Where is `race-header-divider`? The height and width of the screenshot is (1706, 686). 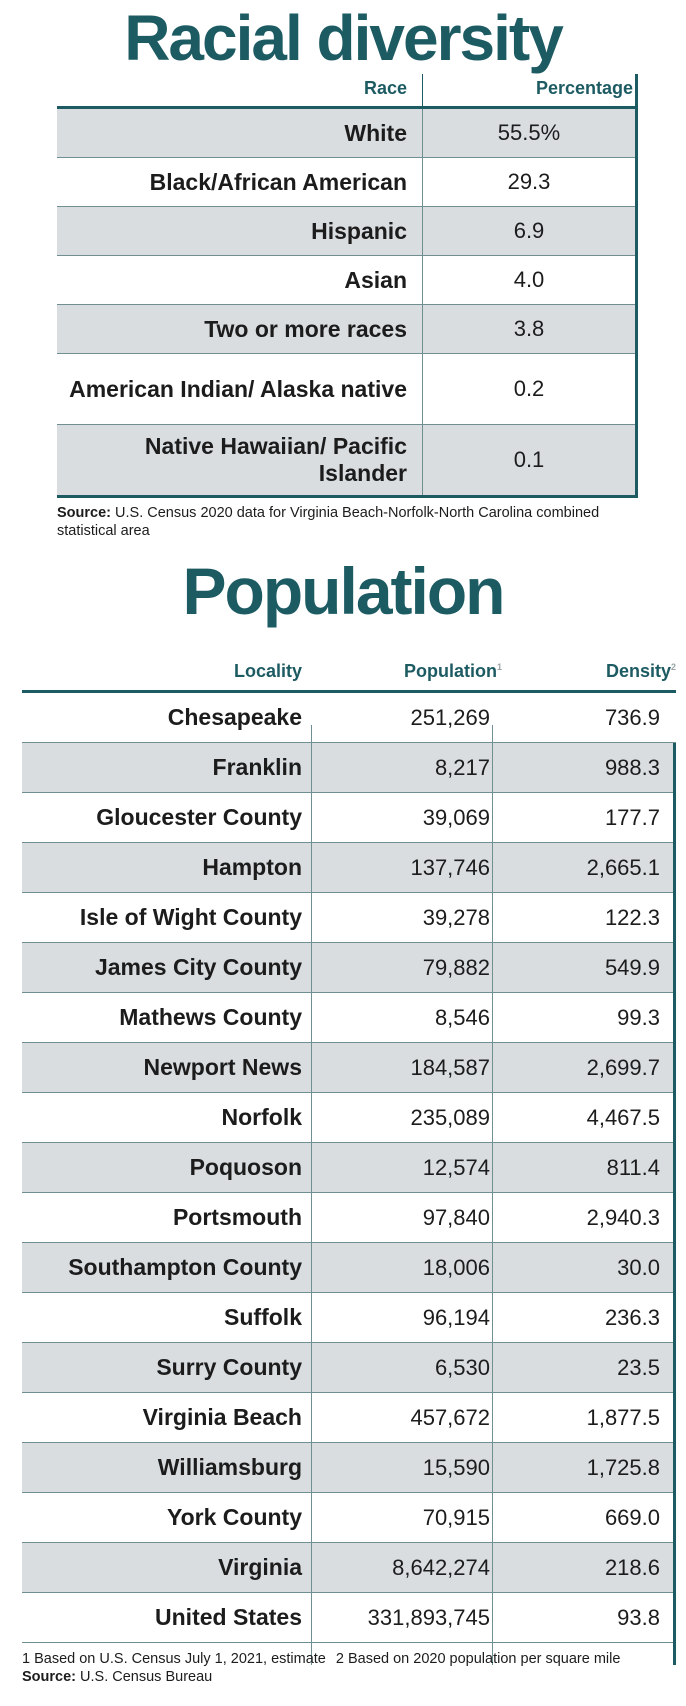 race-header-divider is located at coordinates (422, 90).